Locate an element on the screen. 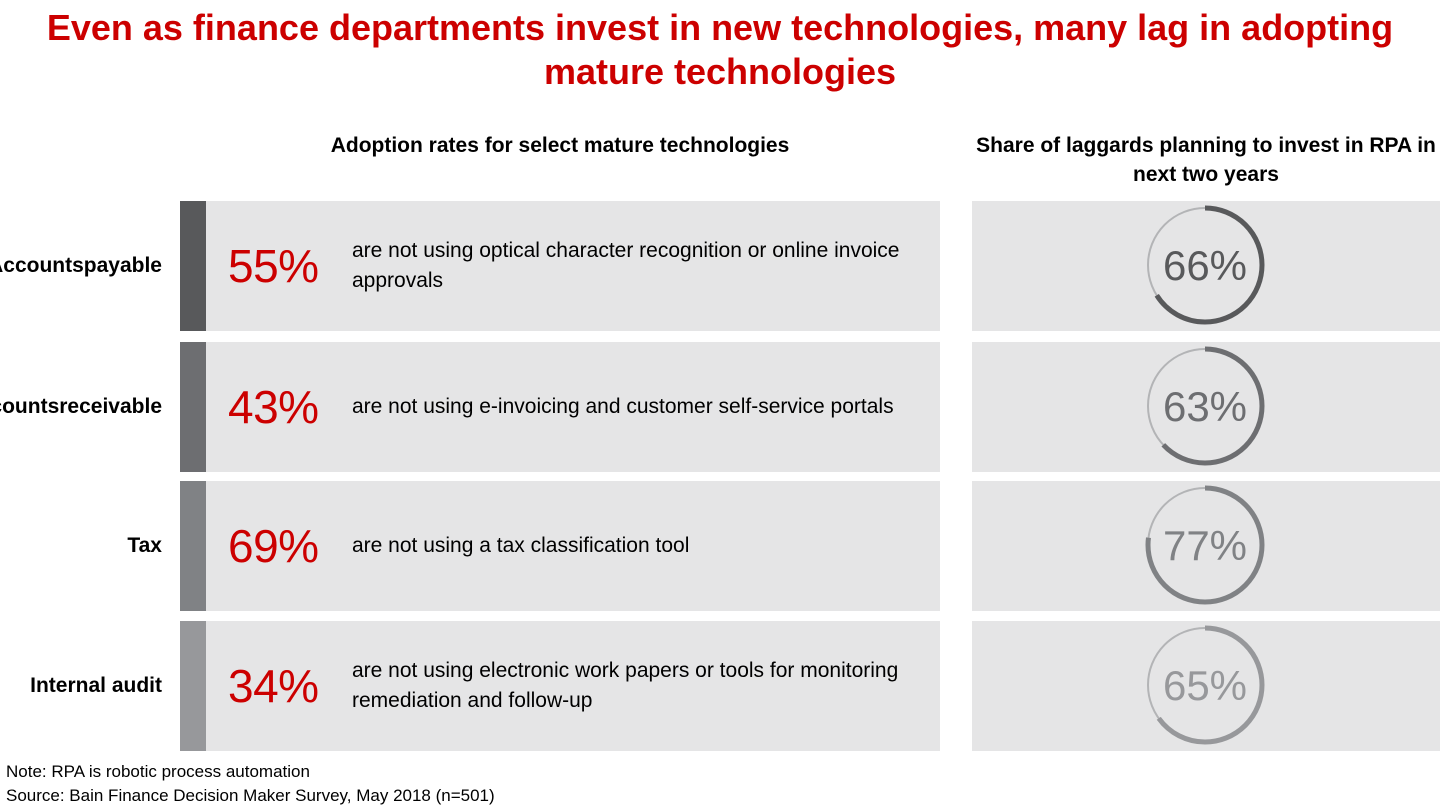 This screenshot has width=1440, height=810. row-label-line: Tax is located at coordinates (144, 545).